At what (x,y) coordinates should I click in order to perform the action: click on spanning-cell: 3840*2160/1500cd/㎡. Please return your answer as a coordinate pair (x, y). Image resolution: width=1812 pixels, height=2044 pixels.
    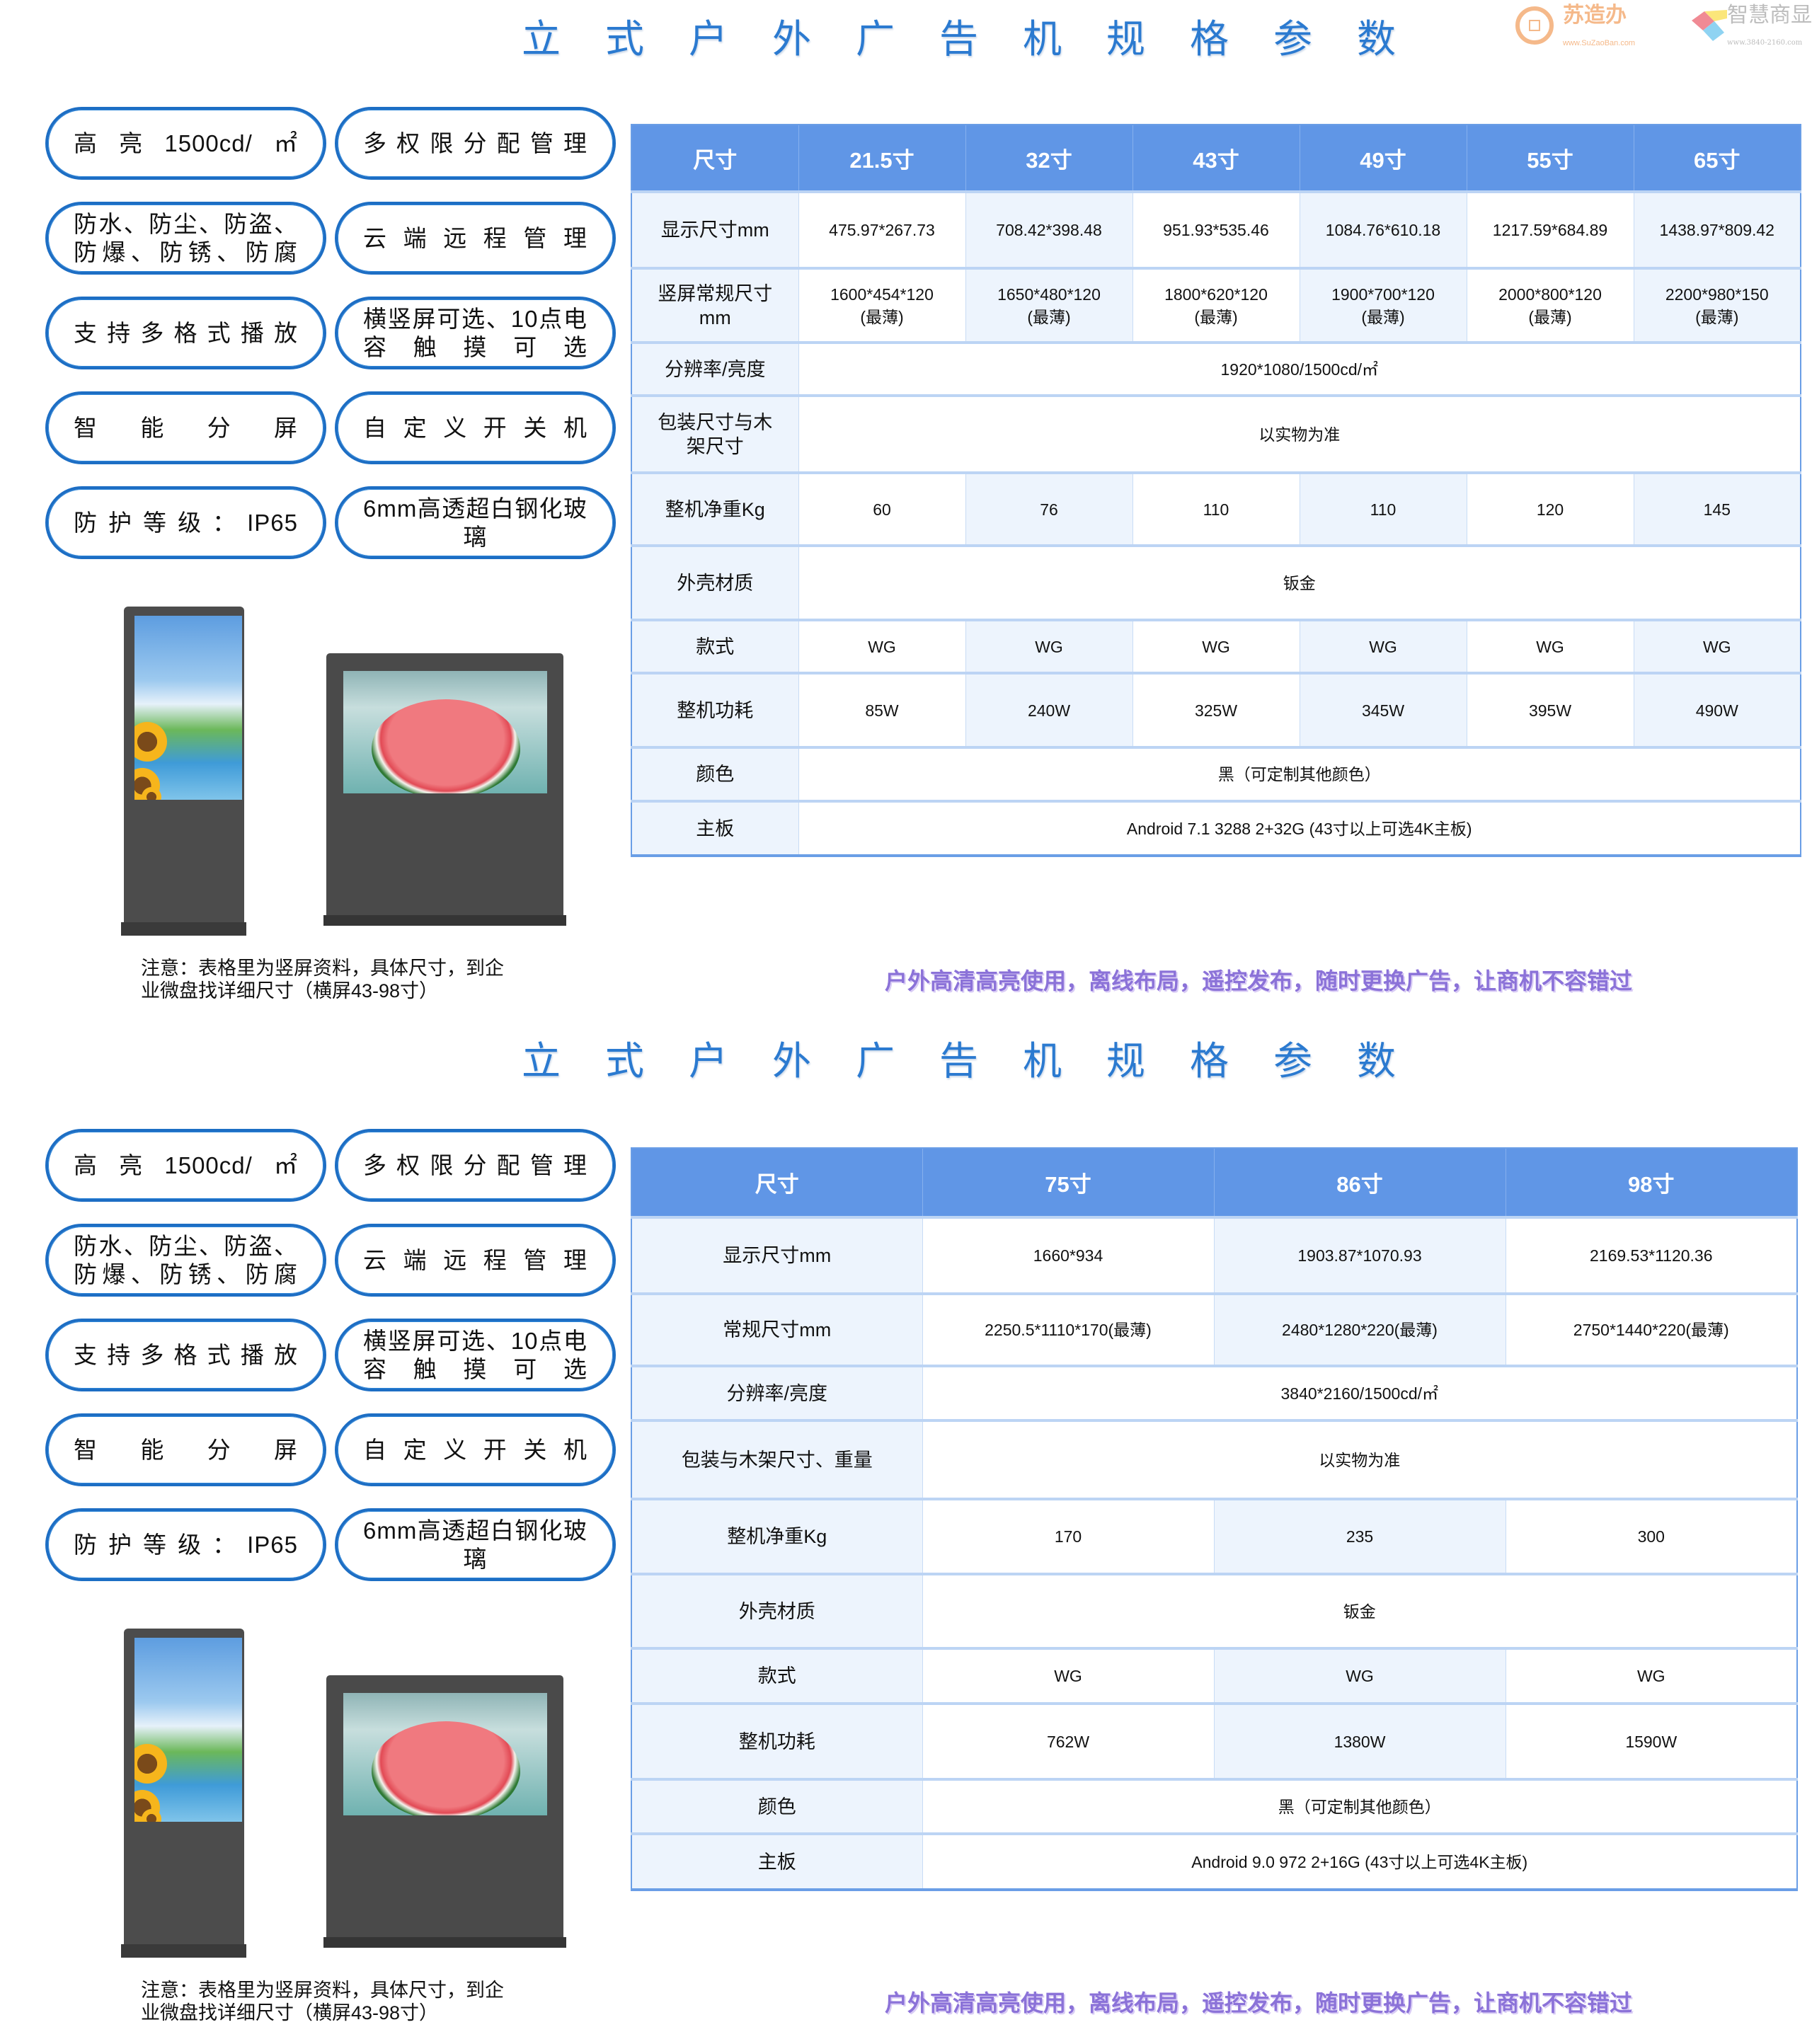
    Looking at the image, I should click on (1359, 1392).